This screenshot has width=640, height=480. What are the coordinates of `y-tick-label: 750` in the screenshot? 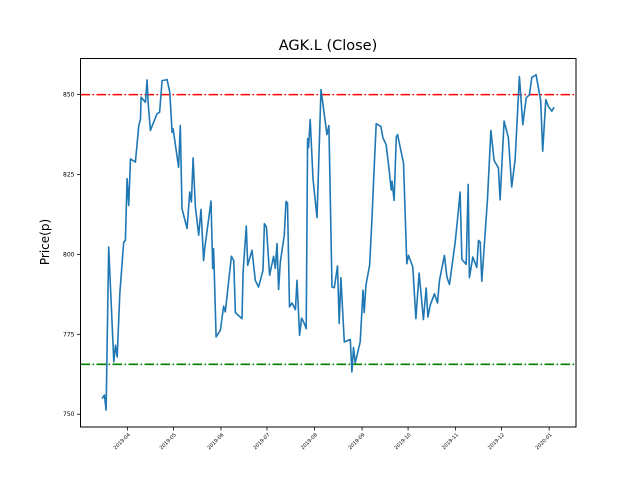 It's located at (69, 414).